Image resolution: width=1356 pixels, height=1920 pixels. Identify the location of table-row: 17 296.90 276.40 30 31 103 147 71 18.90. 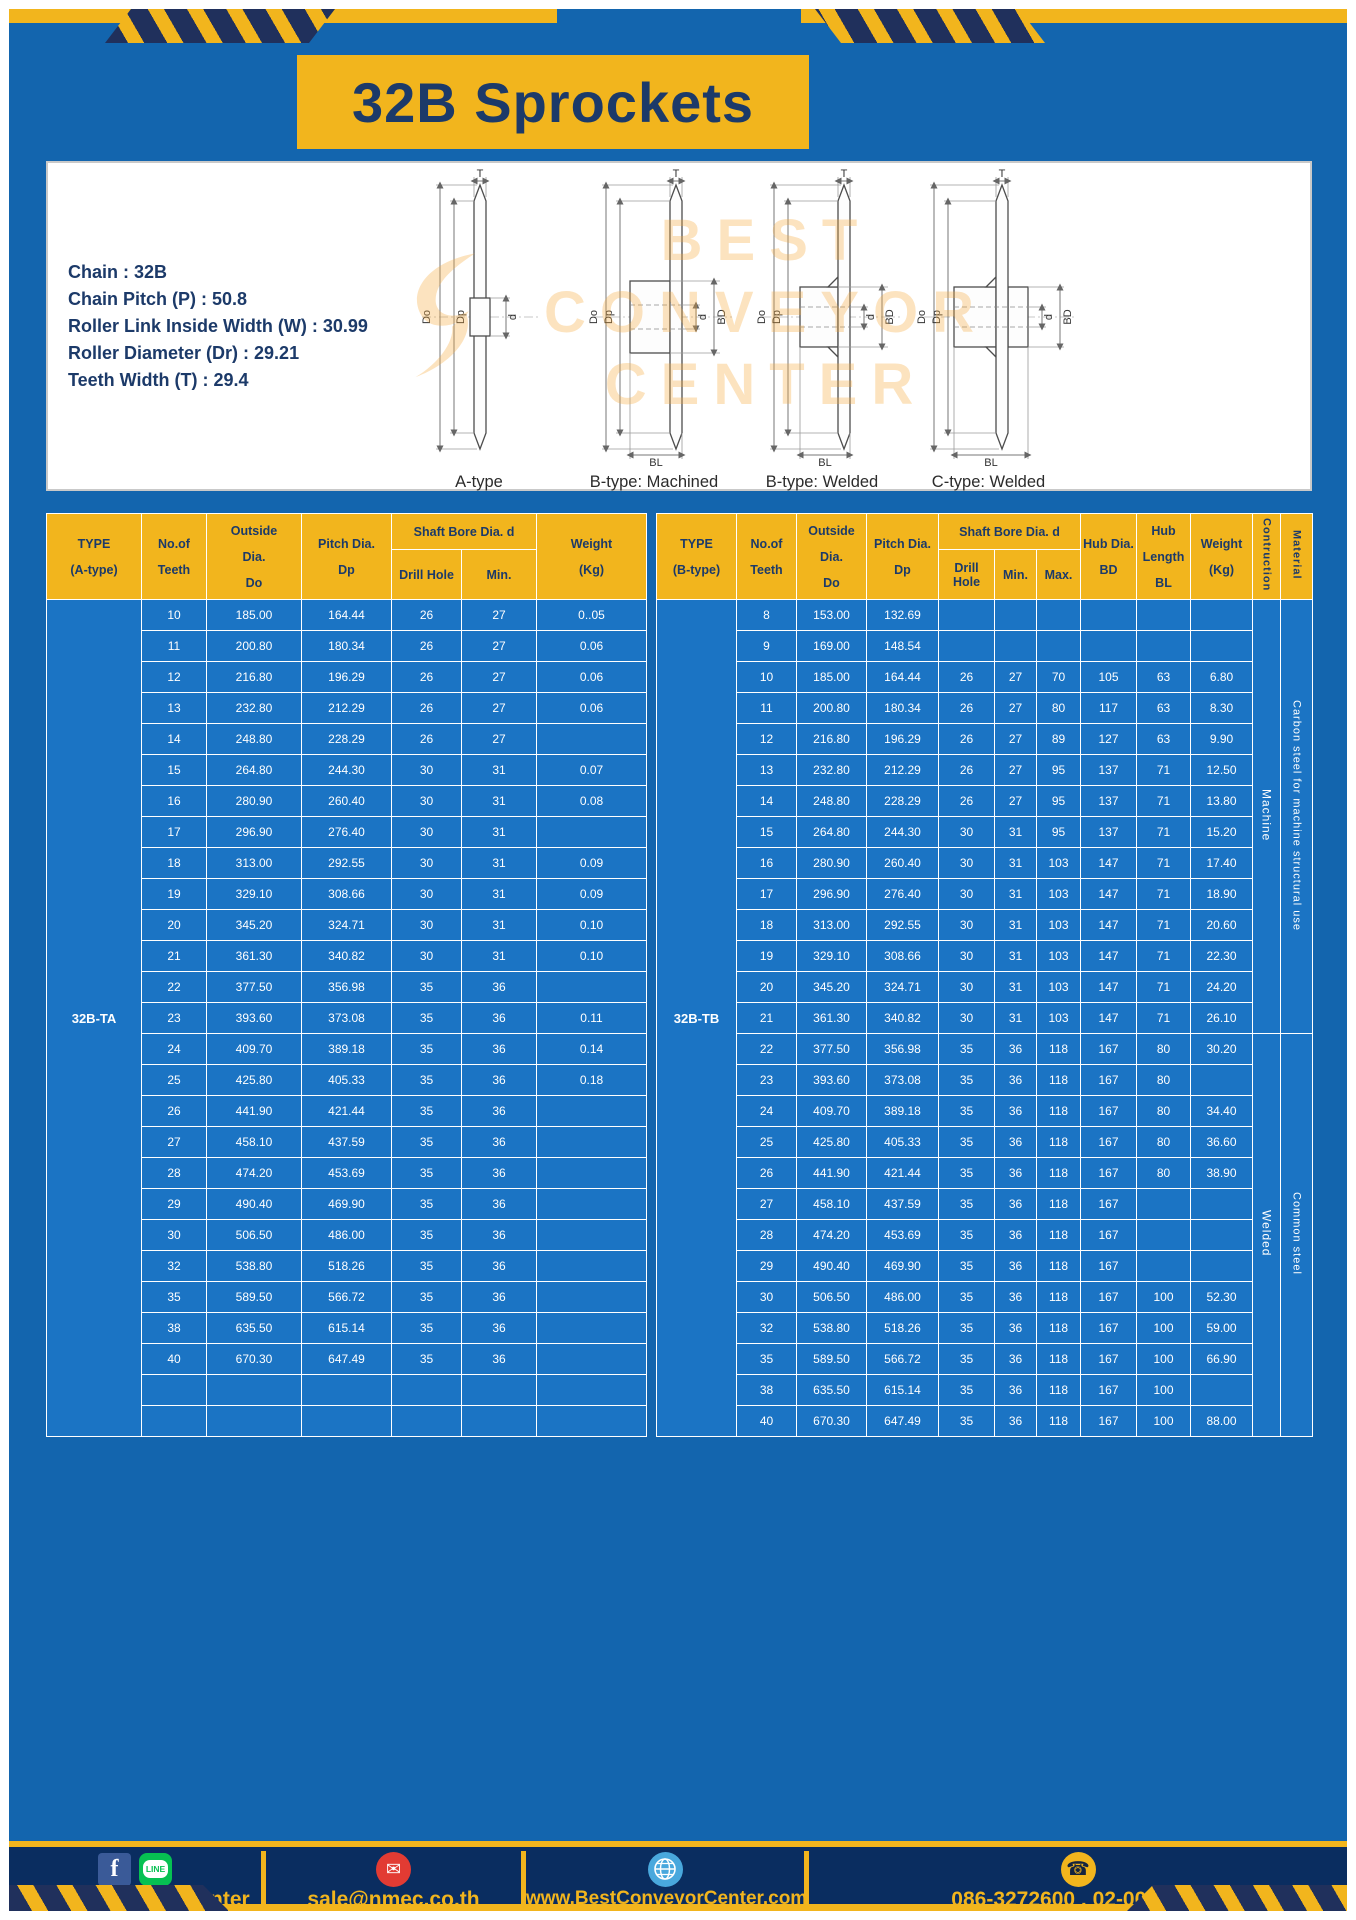
(985, 894).